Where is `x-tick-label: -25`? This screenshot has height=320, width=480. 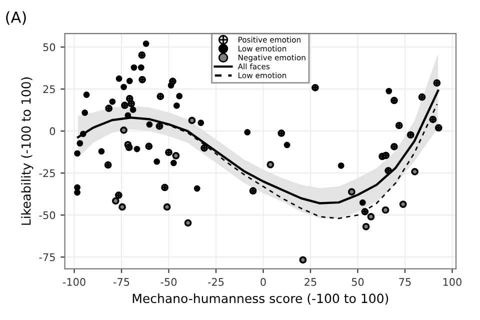 x-tick-label: -25 is located at coordinates (216, 282).